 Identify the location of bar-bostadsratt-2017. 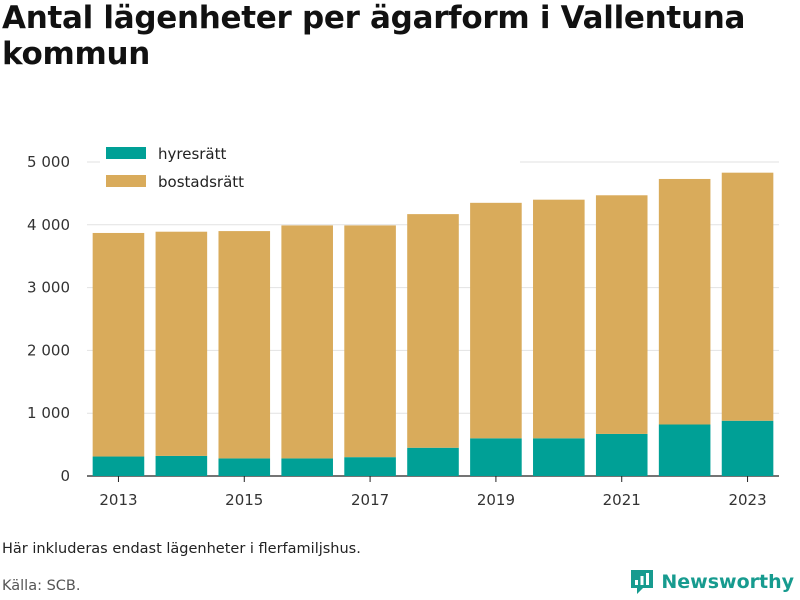
(370, 341).